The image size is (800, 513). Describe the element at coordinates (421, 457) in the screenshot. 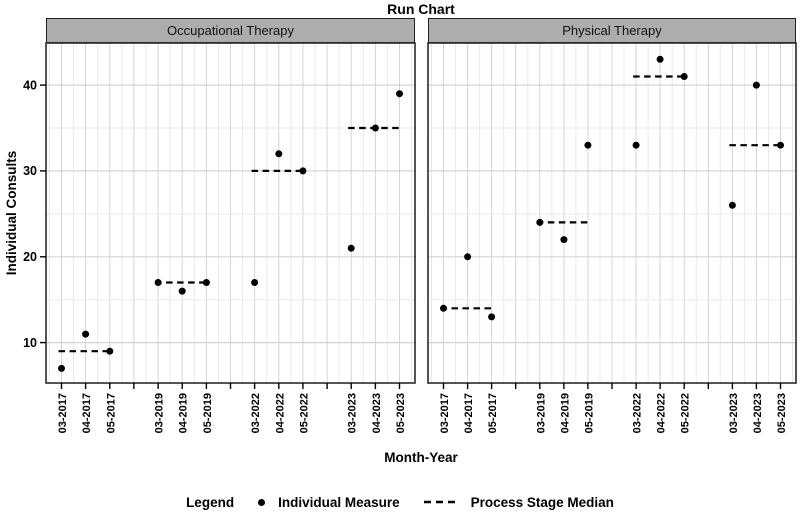

I see `x-axis-title: Month-Year` at that location.